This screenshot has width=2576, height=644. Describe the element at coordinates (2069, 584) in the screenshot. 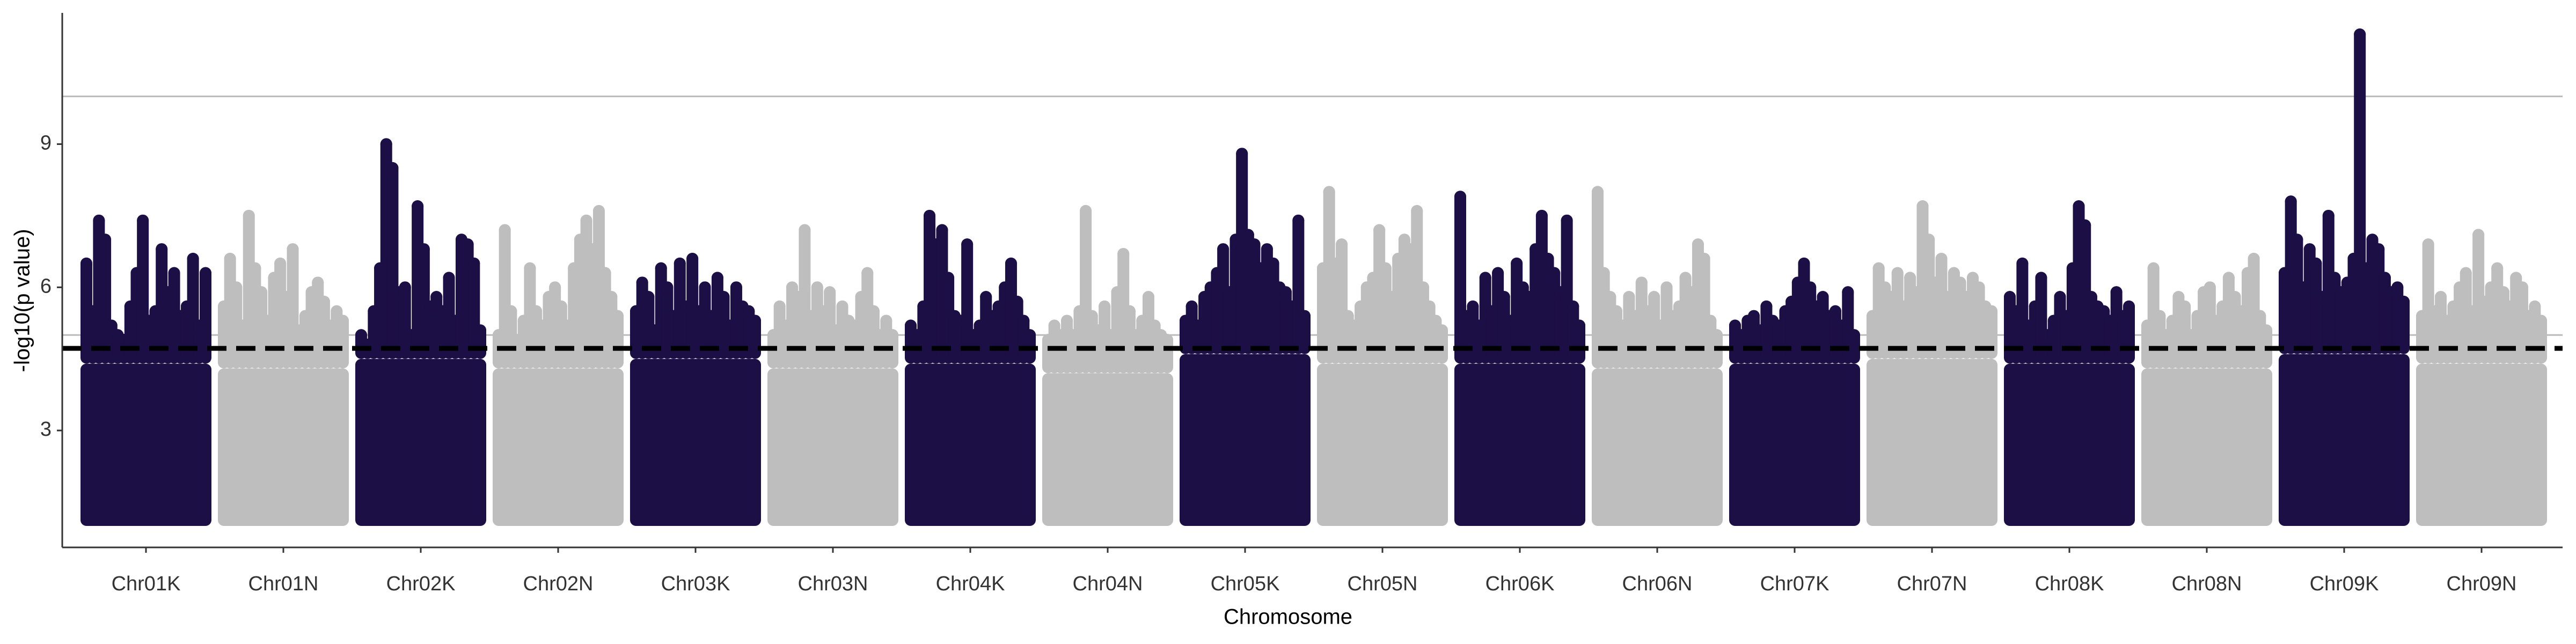

I see `x-tick-label: Chr08K` at that location.